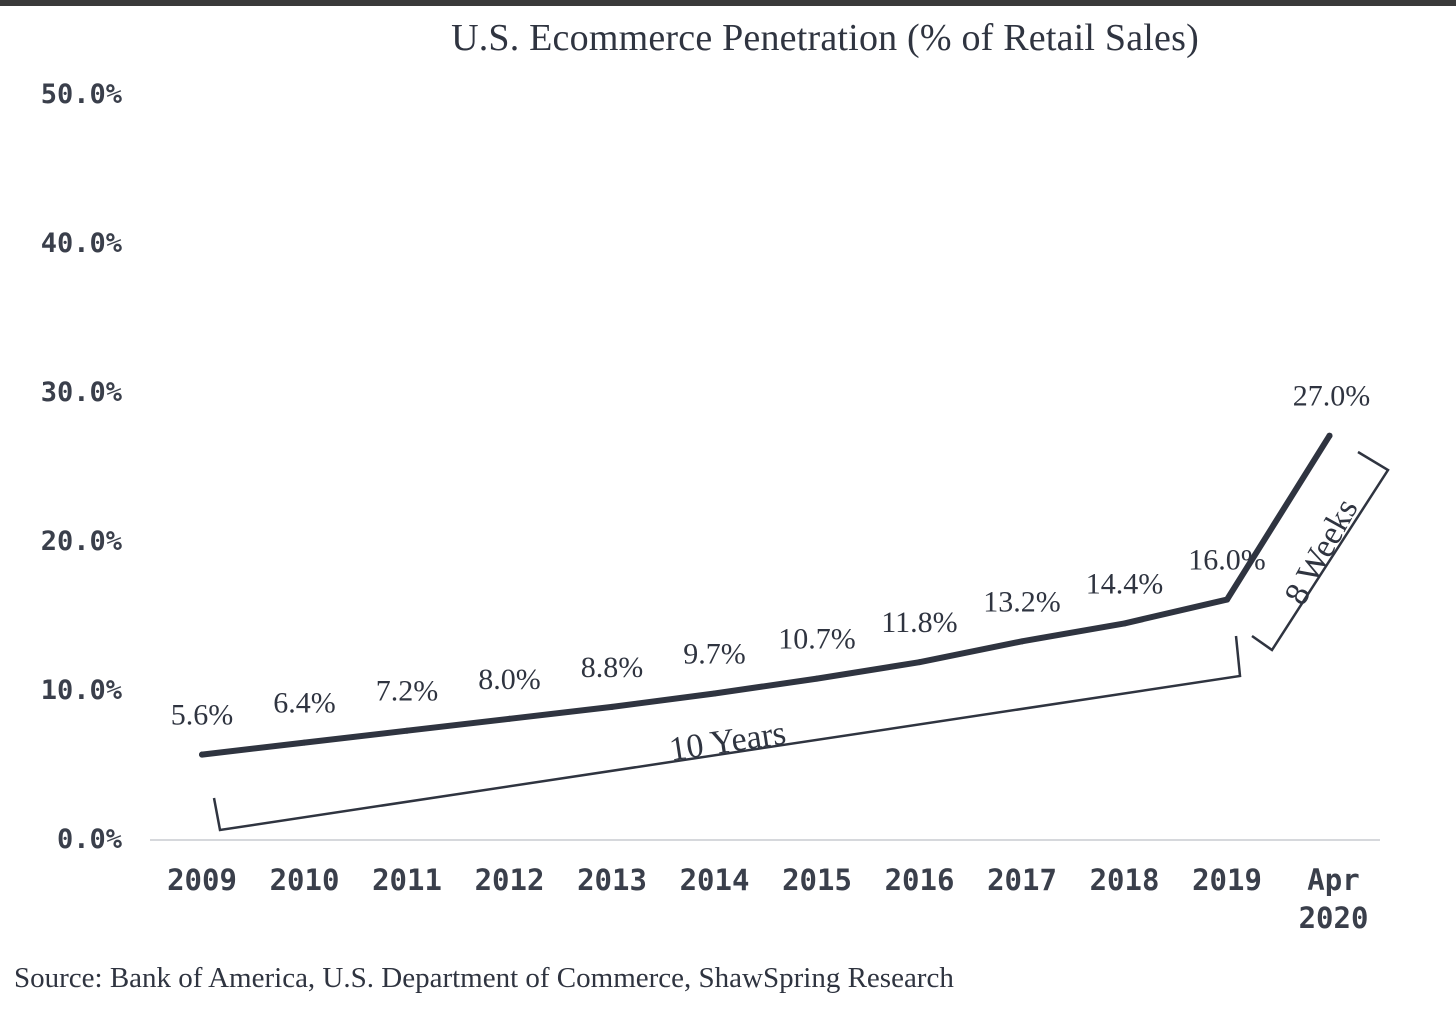 The height and width of the screenshot is (1013, 1456). I want to click on x-tick-label: 2014, so click(715, 880).